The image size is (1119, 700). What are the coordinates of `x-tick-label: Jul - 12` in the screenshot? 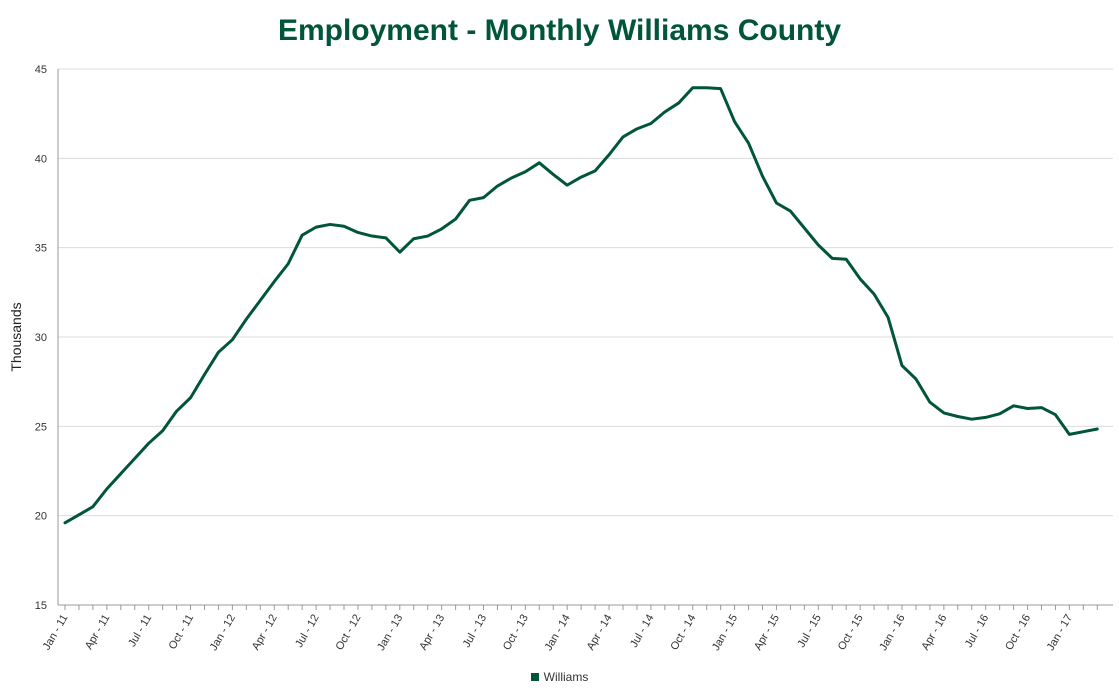 It's located at (307, 631).